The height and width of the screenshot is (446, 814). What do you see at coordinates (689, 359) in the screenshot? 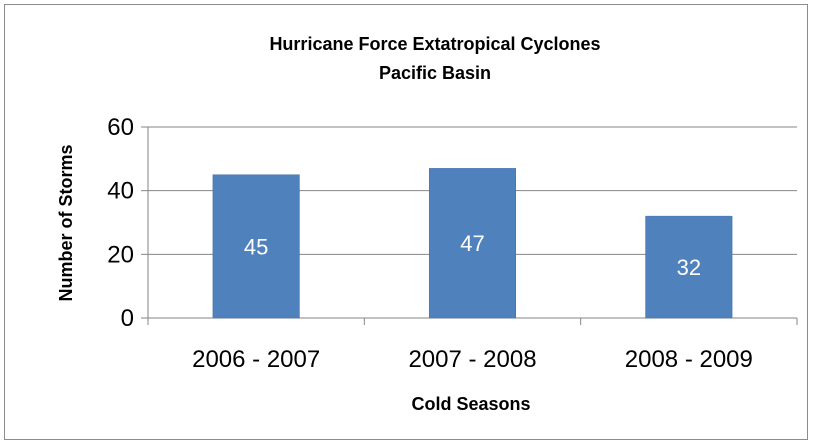
I see `x-category-label: 2008 - 2009` at bounding box center [689, 359].